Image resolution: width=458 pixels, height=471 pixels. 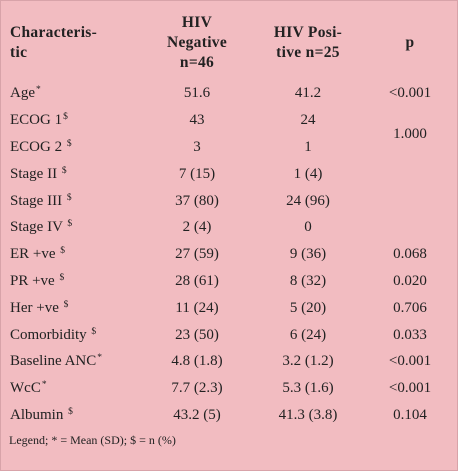 I want to click on header-p: p, so click(x=410, y=42).